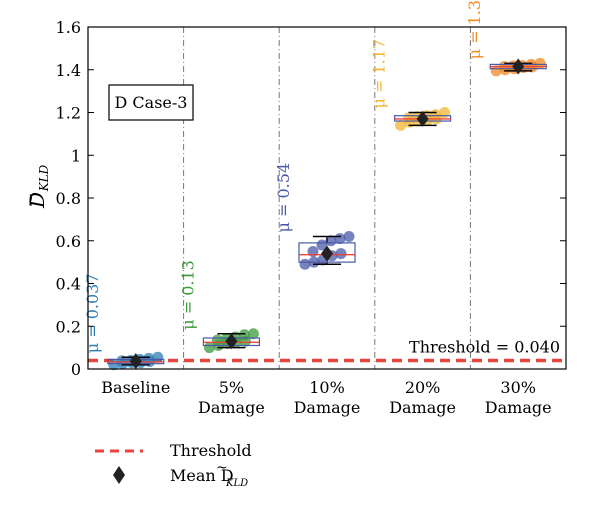 The height and width of the screenshot is (506, 600). Describe the element at coordinates (68, 113) in the screenshot. I see `y-tick-label: 1.2` at that location.